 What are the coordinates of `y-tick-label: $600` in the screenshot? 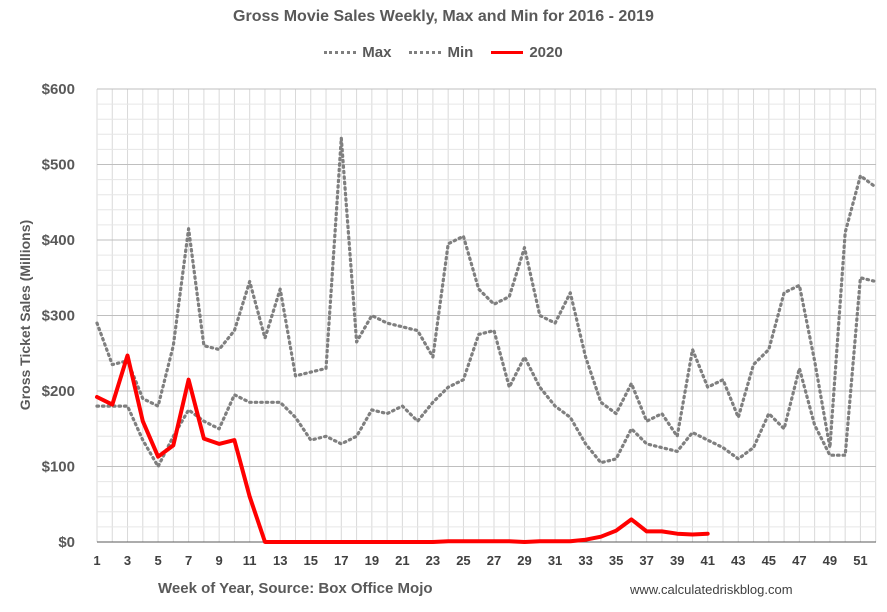 It's located at (58, 89).